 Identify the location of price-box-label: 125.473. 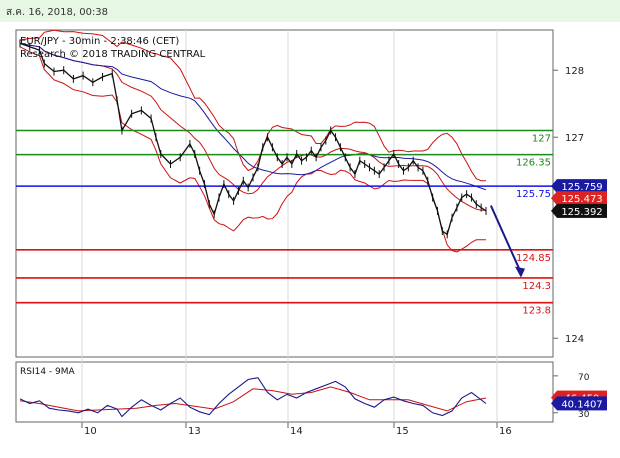
(581, 199).